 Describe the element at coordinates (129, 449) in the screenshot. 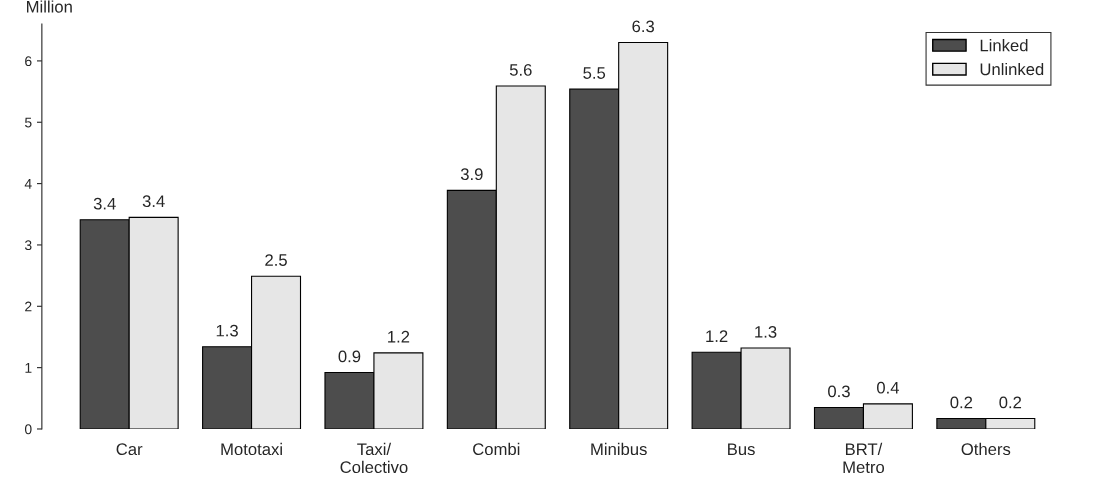

I see `x-tick-label: Car` at that location.